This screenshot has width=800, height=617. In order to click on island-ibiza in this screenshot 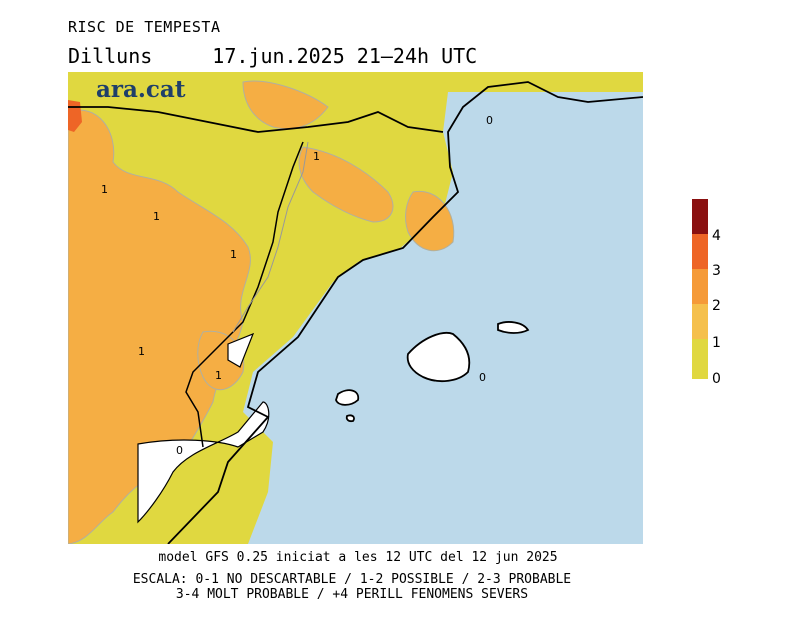, I will do `click(347, 397)`.